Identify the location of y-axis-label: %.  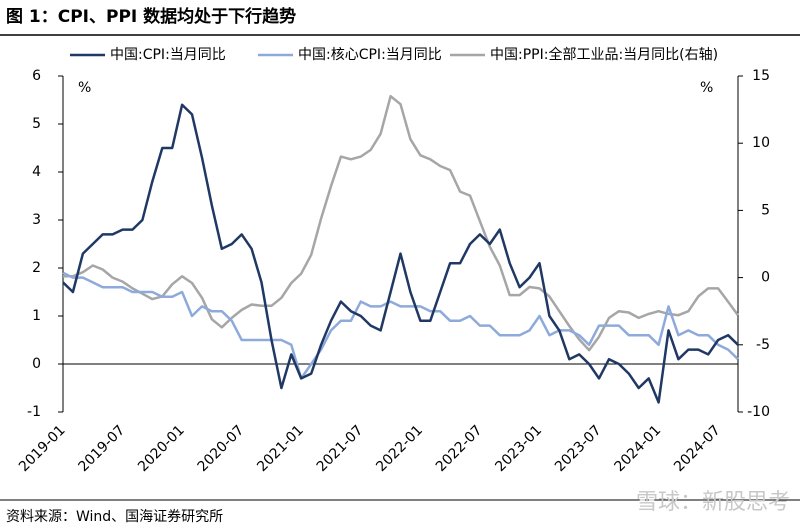
(84, 88).